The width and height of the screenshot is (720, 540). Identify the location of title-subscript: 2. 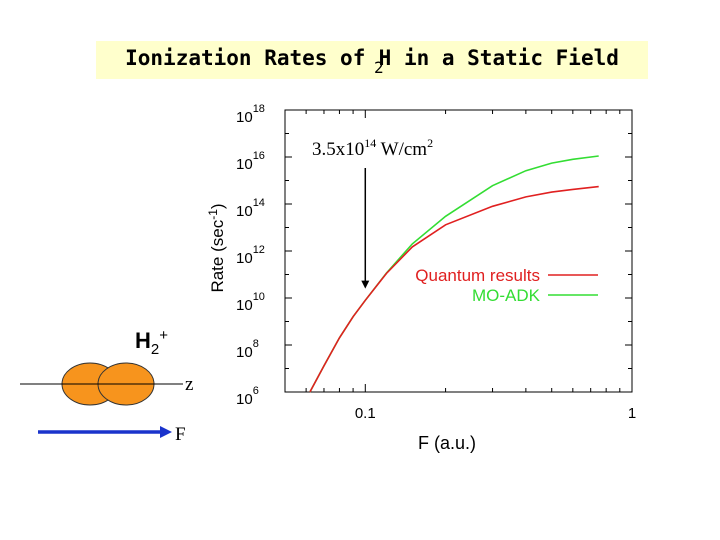
(379, 67).